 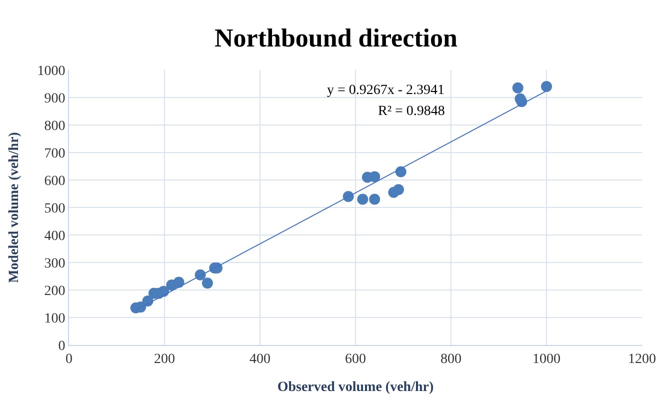 What do you see at coordinates (355, 359) in the screenshot?
I see `x-tick-label: 600` at bounding box center [355, 359].